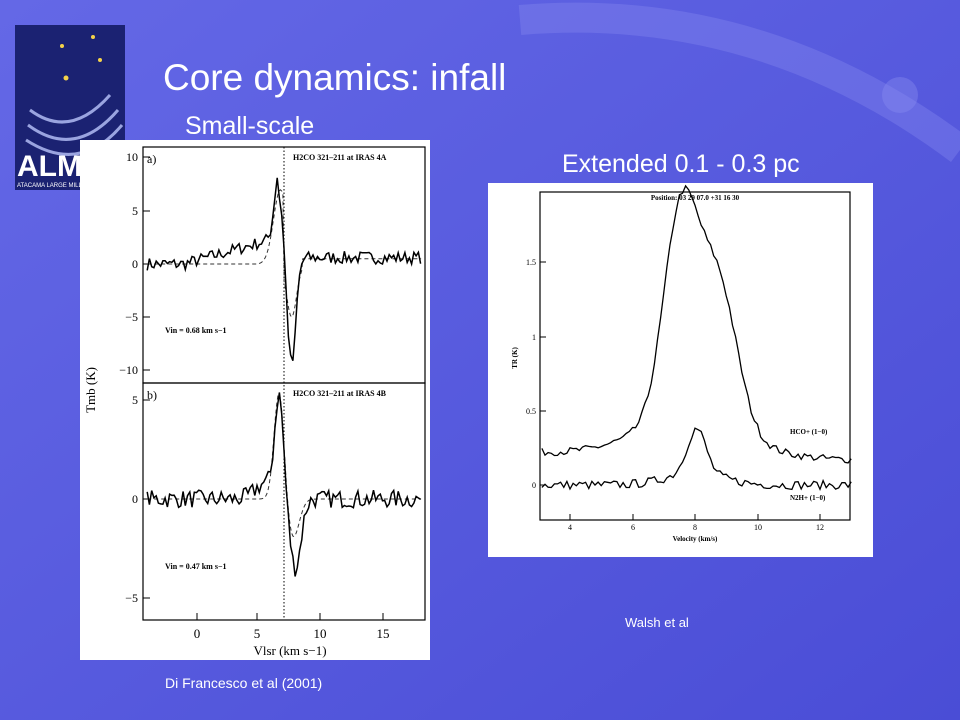 Image resolution: width=960 pixels, height=720 pixels. I want to click on logo: ALM ATACAMA LARGE MILLI, so click(70, 107).